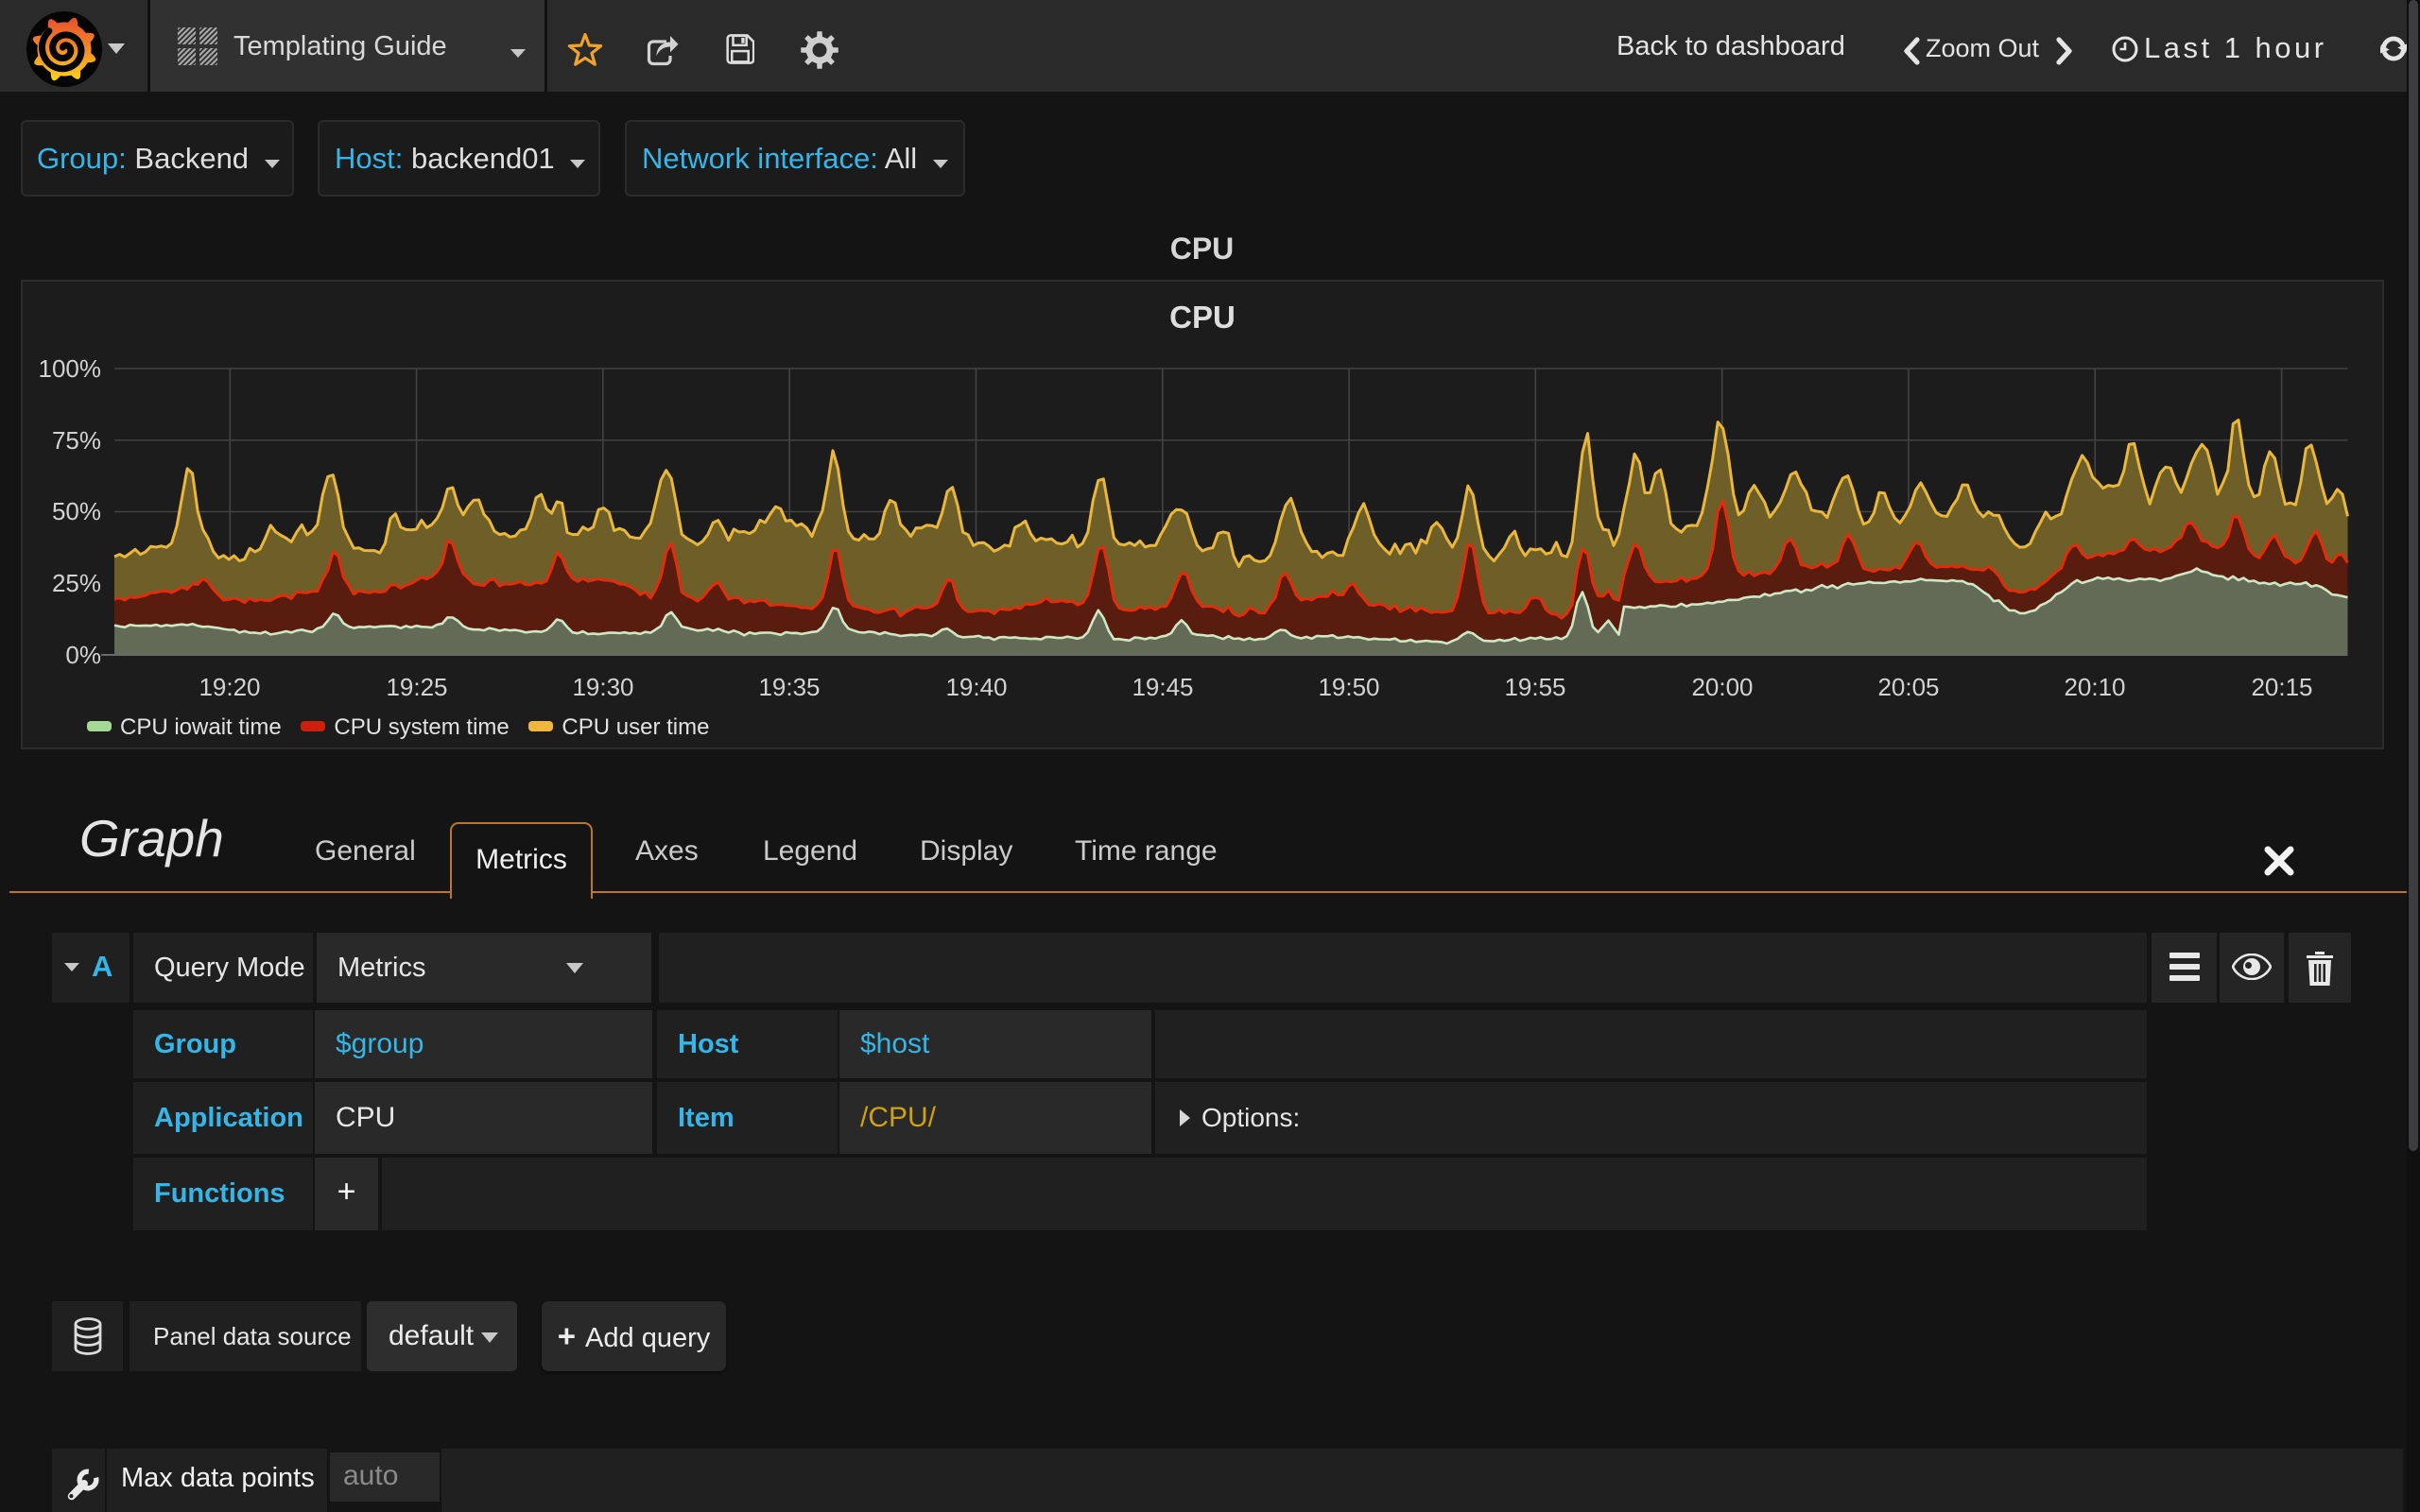 The image size is (2420, 1512). Describe the element at coordinates (1162, 687) in the screenshot. I see `svg-text: 19:45` at that location.